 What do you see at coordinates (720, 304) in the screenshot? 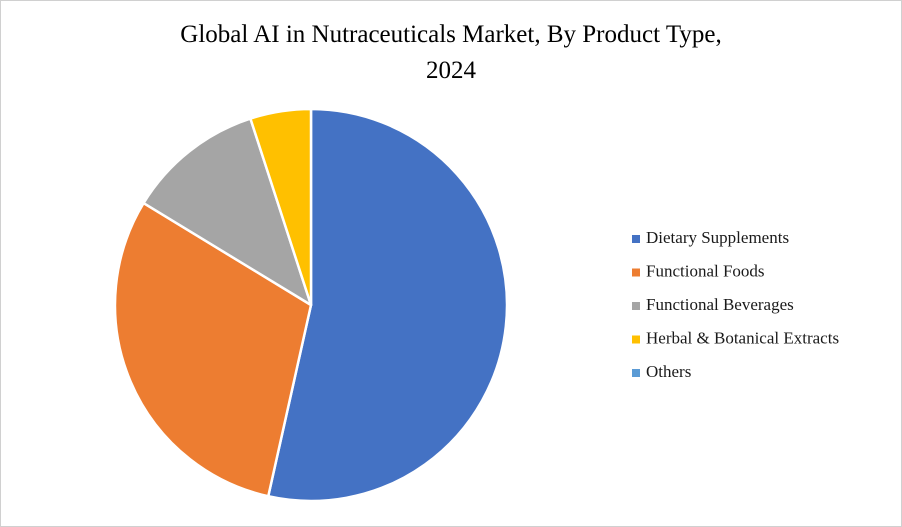
I see `legend-label: Functional Beverages` at bounding box center [720, 304].